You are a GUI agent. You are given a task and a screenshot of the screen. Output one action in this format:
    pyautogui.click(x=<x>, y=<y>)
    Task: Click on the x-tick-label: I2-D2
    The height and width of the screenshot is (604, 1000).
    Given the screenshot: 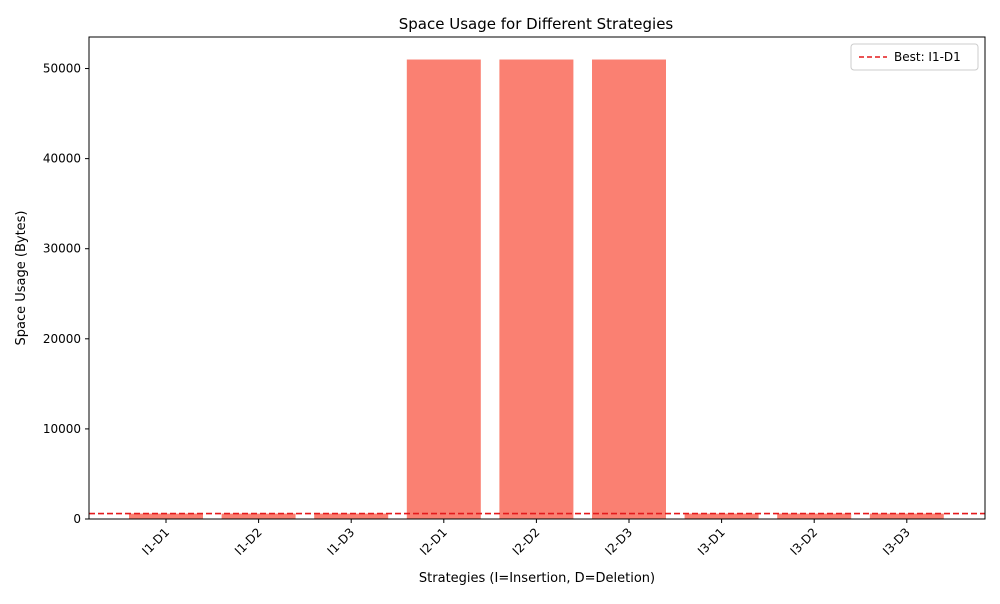 What is the action you would take?
    pyautogui.click(x=526, y=541)
    